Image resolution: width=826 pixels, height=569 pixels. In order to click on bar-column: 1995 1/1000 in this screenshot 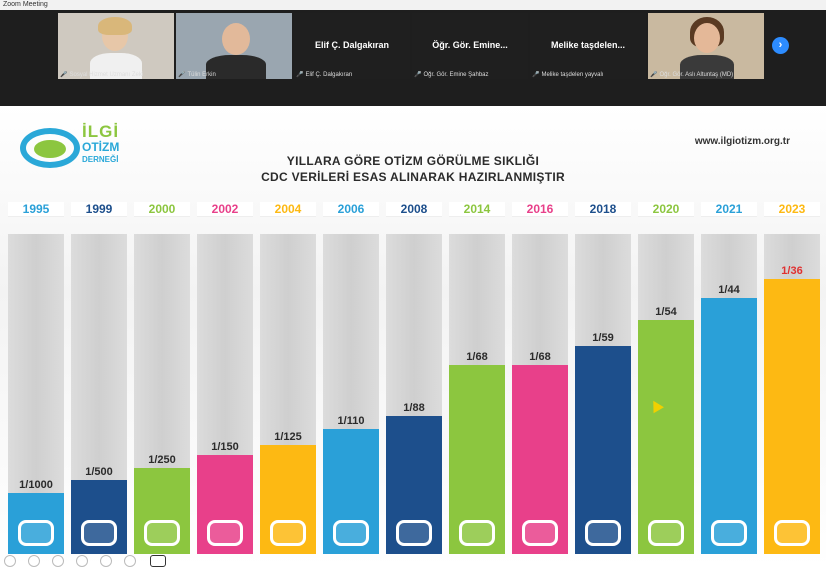, I will do `click(36, 378)`.